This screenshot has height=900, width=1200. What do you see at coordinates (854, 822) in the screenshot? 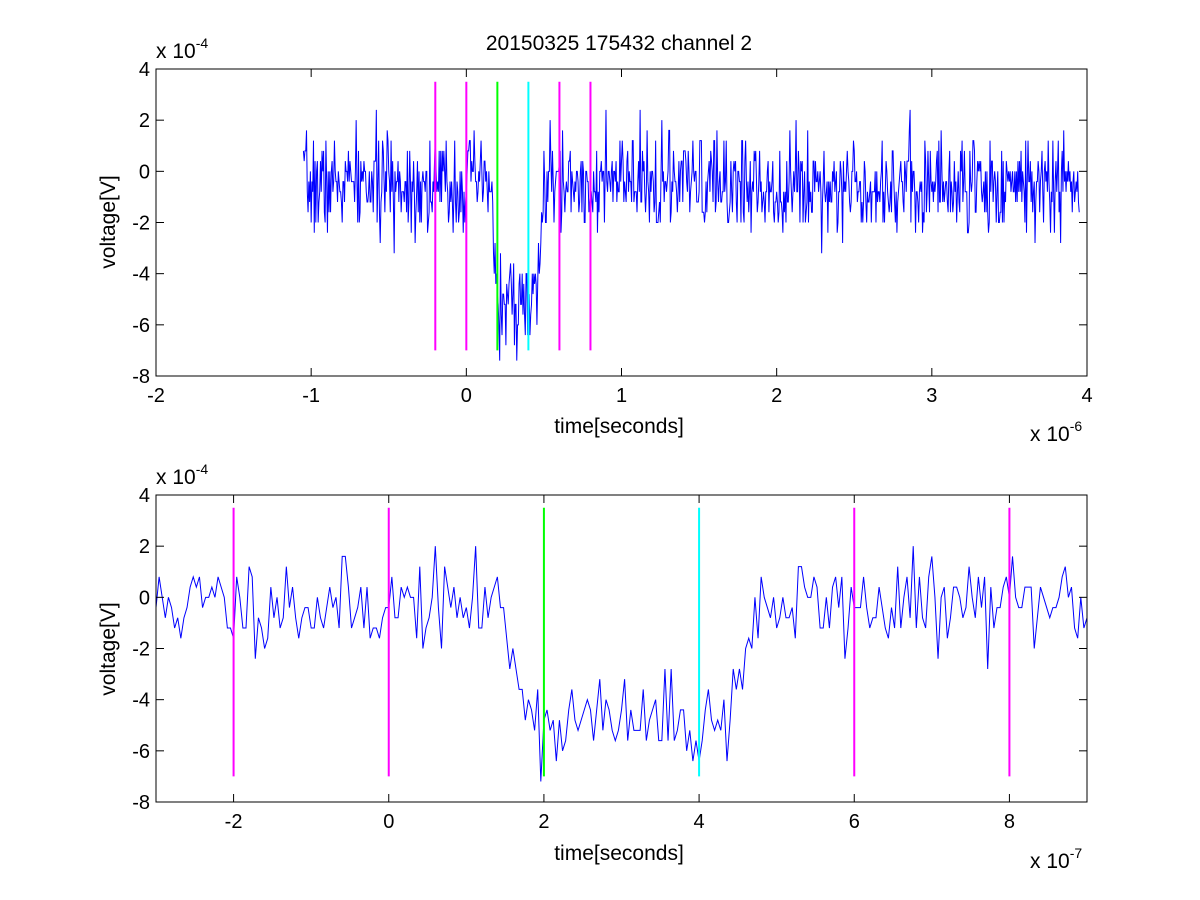
I see `bottom-x-tick-label: 6` at bounding box center [854, 822].